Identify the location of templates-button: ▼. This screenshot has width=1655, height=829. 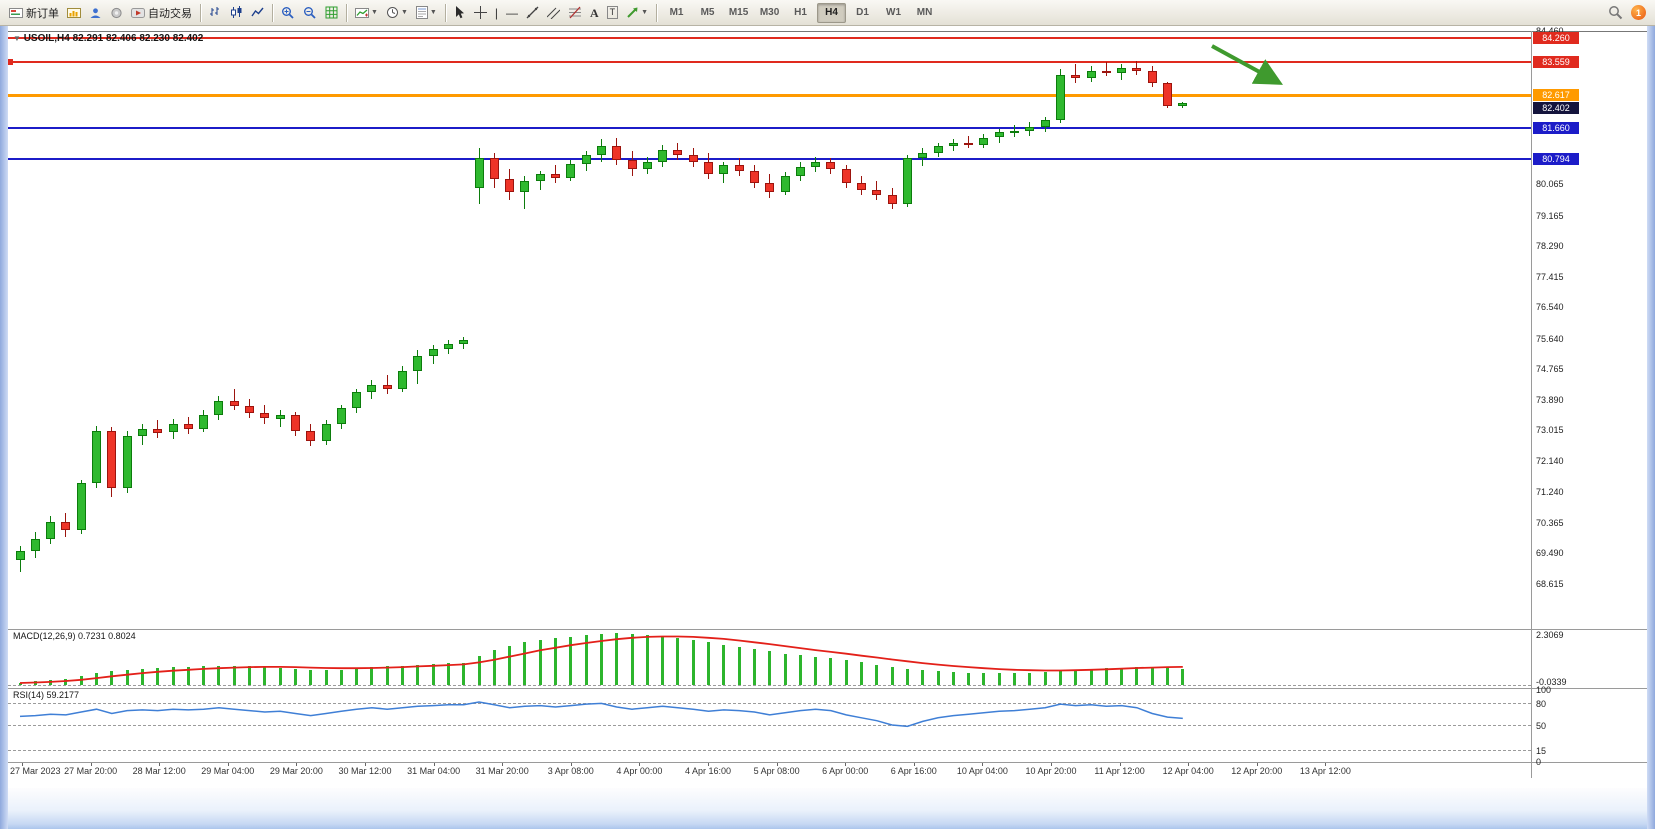
(426, 13).